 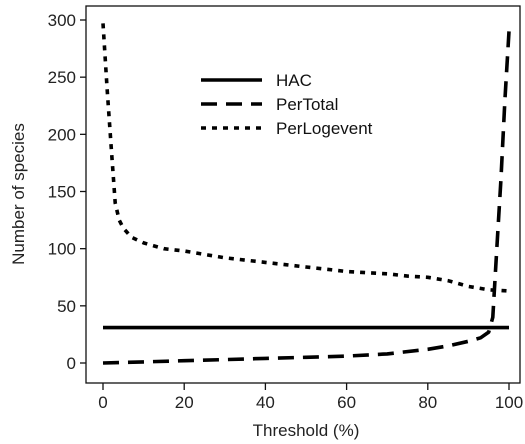 I want to click on x-tick-label: 0, so click(x=102, y=402).